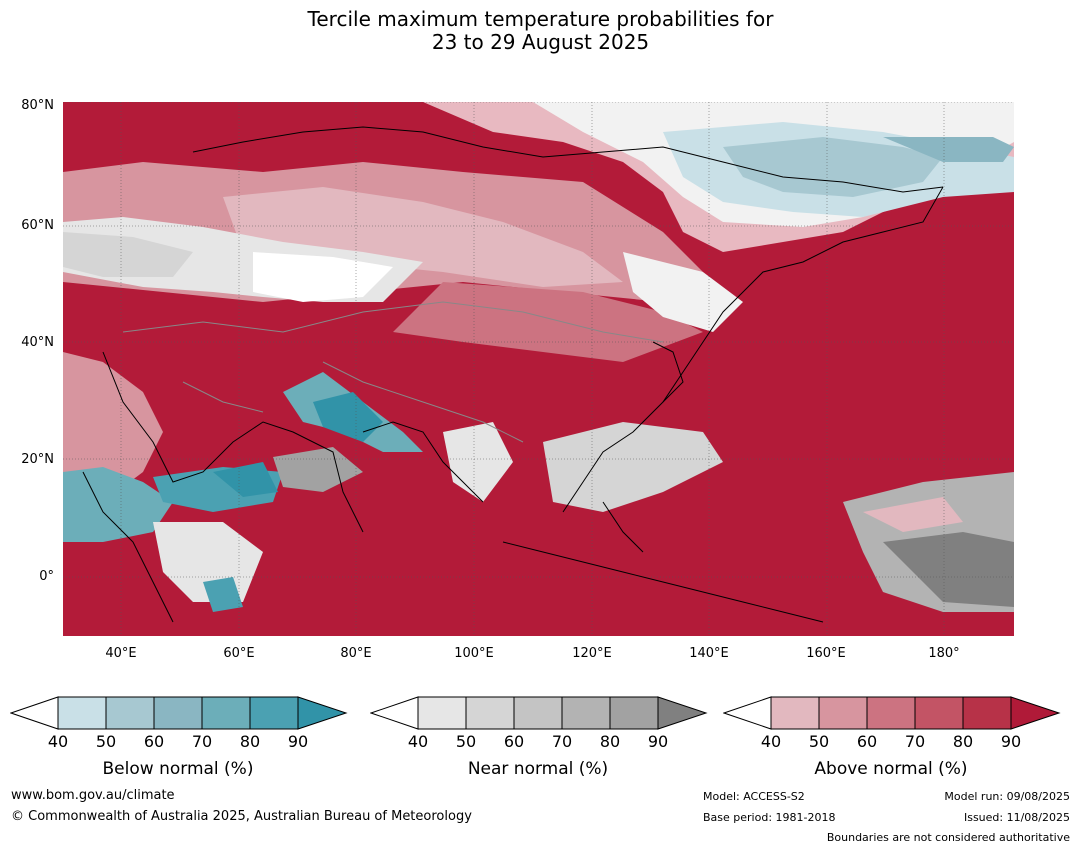  Describe the element at coordinates (833, 167) in the screenshot. I see `region-below-siberia-core` at that location.